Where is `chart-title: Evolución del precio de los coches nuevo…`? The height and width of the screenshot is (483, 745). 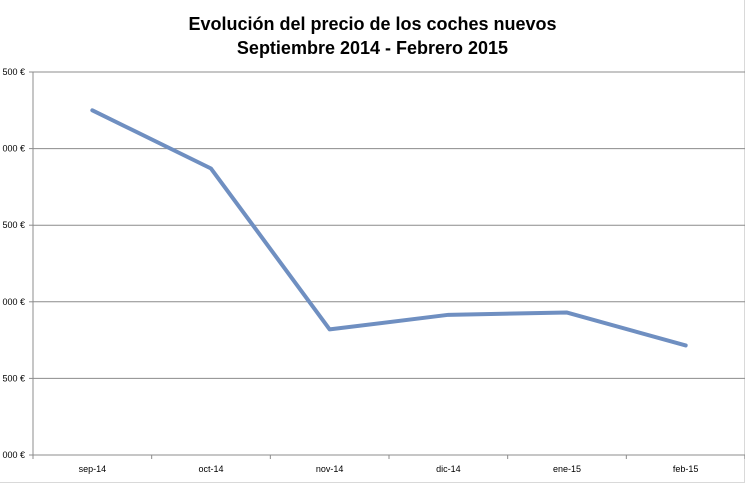
chart-title: Evolución del precio de los coches nuevo… is located at coordinates (372, 36).